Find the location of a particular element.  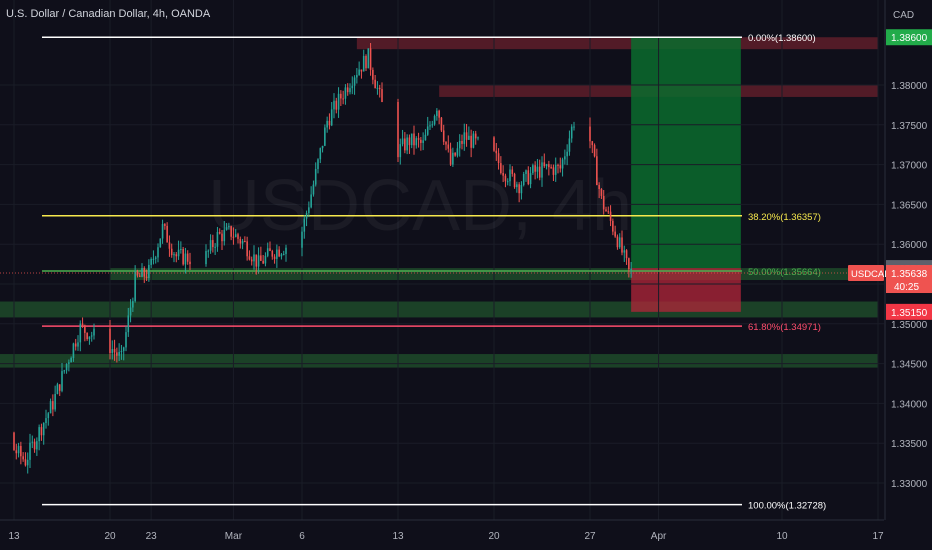

time-tick-label: 20 is located at coordinates (494, 536).